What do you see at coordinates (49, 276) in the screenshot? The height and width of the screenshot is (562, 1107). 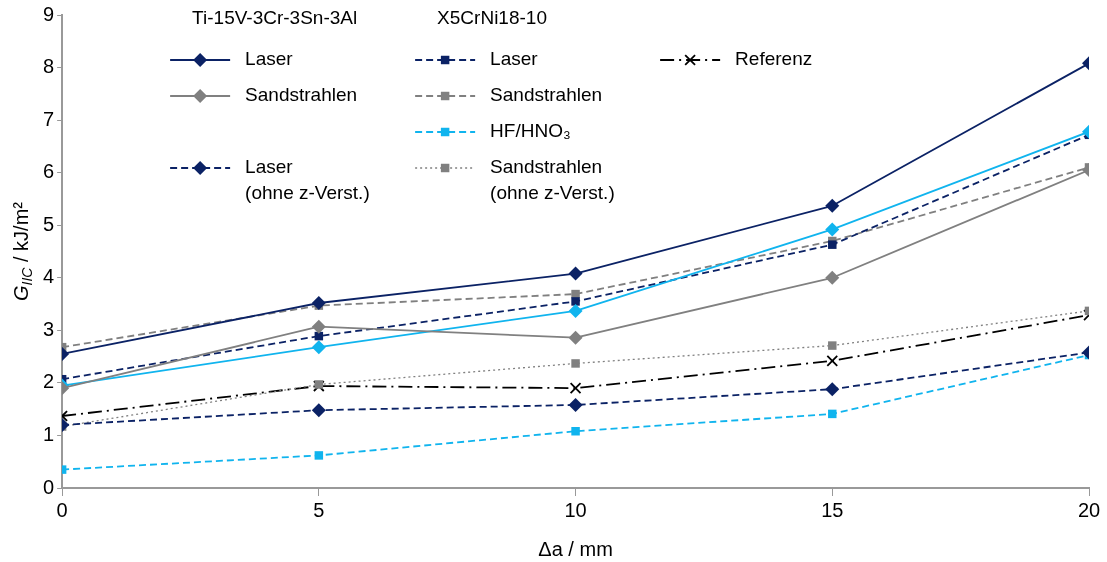 I see `y-tick-label: 4` at bounding box center [49, 276].